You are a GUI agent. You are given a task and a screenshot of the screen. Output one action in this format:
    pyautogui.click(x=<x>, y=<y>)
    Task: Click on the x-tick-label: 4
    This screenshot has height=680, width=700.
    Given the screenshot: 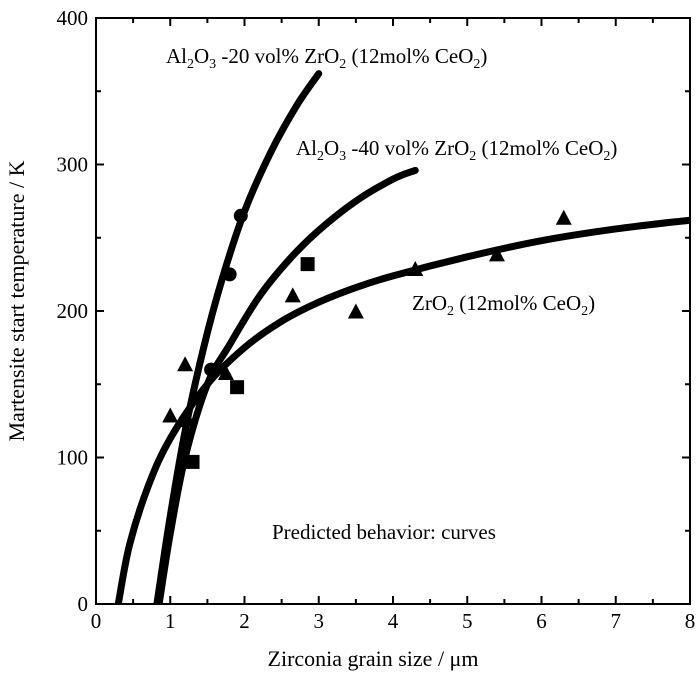 What is the action you would take?
    pyautogui.click(x=393, y=621)
    